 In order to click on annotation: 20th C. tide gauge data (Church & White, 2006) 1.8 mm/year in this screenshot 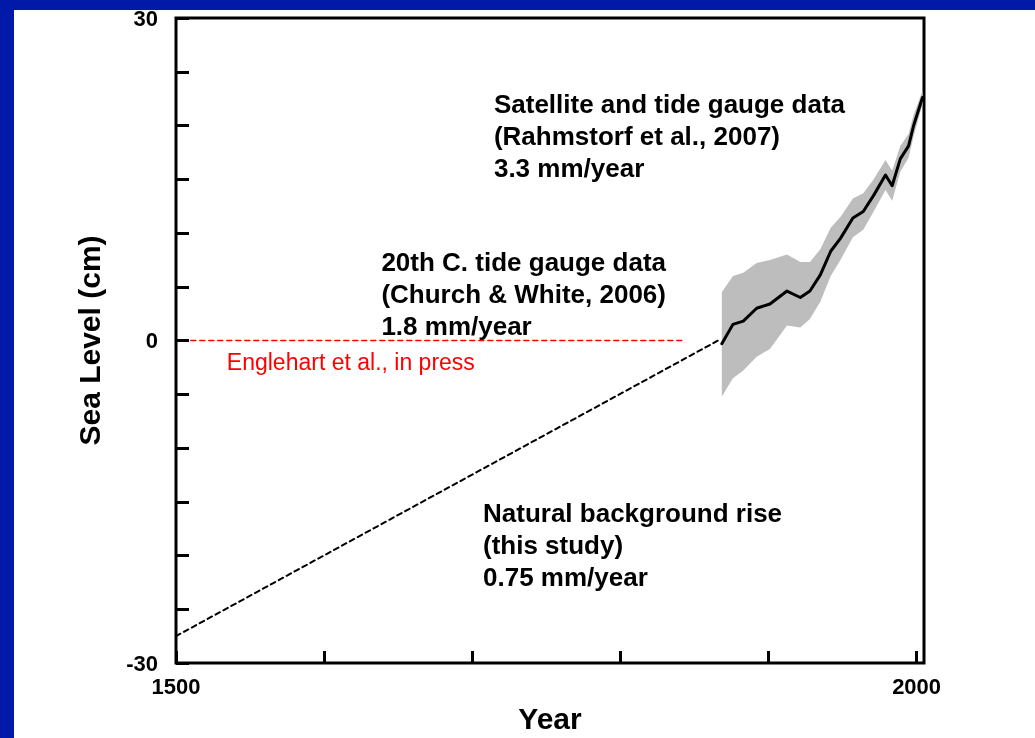, I will do `click(524, 294)`.